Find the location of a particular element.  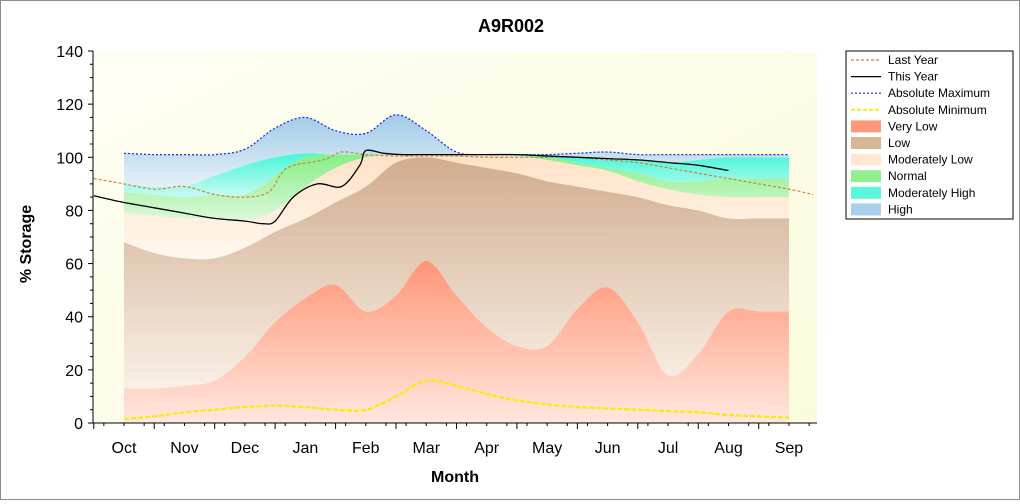

y-axis-ticks: 0 20 40 60 80 100 120 140 is located at coordinates (74, 238).